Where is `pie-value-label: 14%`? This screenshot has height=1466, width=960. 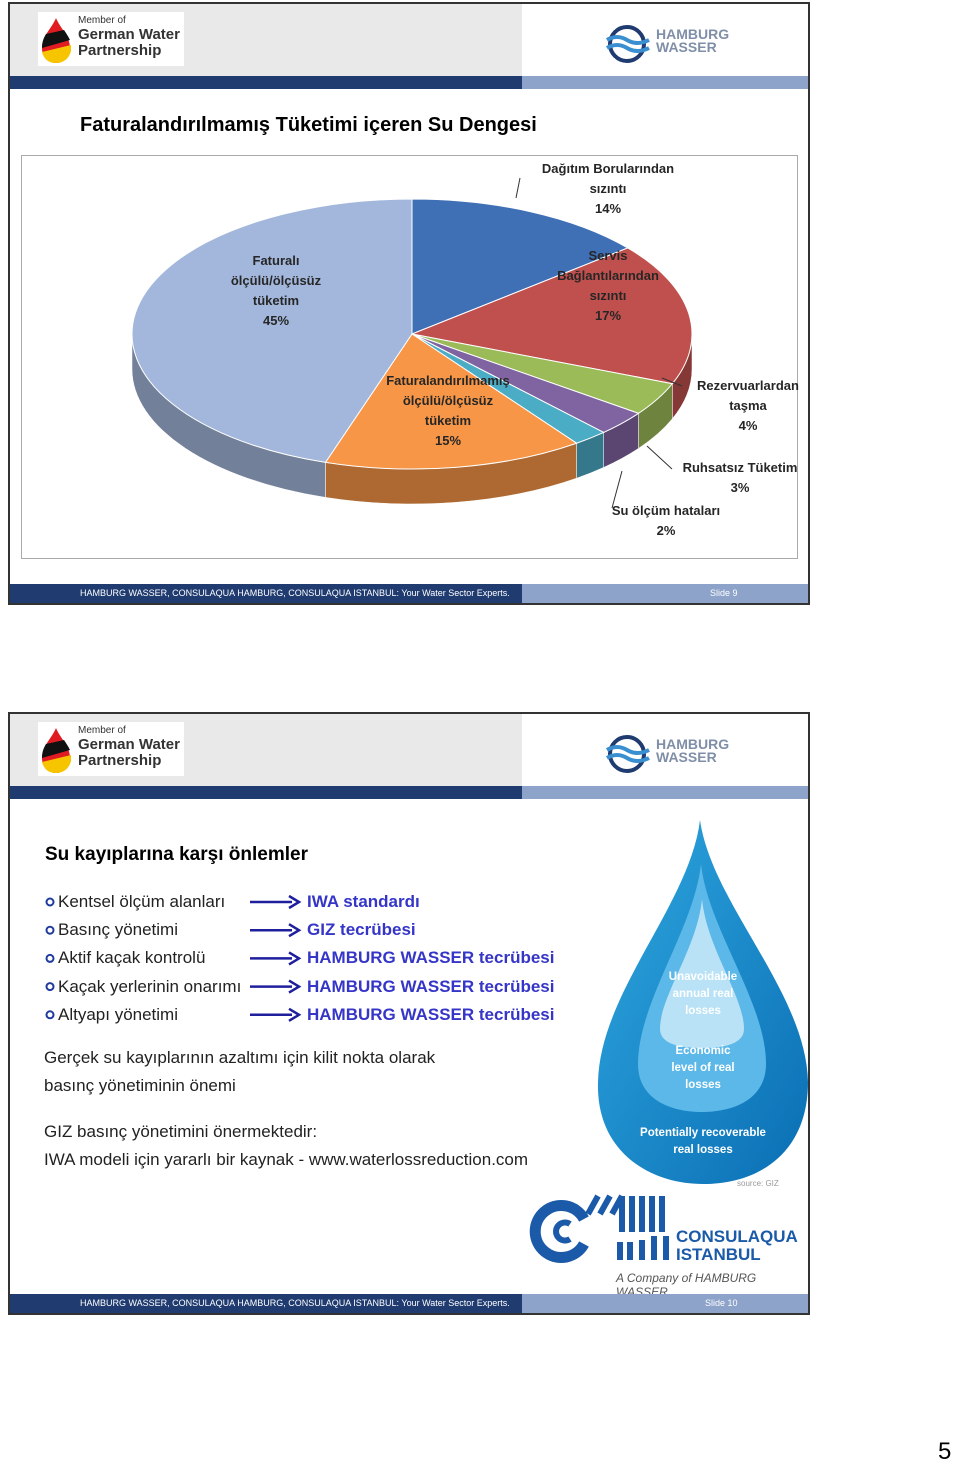
pie-value-label: 14% is located at coordinates (608, 208).